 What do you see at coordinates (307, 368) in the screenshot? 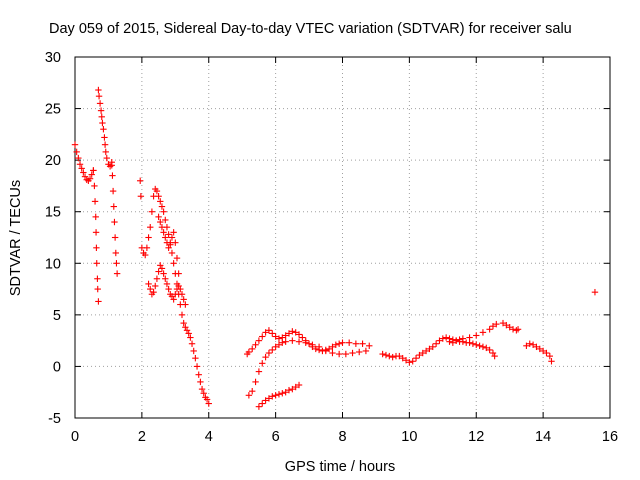
I see `series-track-i` at bounding box center [307, 368].